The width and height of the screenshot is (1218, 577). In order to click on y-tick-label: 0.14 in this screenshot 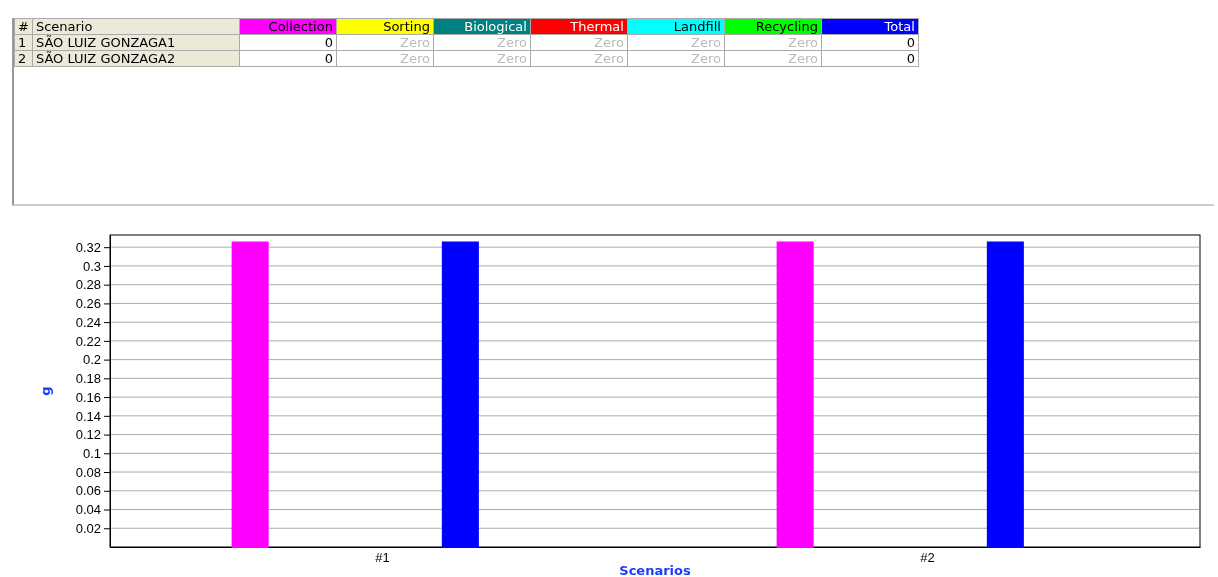, I will do `click(88, 416)`.